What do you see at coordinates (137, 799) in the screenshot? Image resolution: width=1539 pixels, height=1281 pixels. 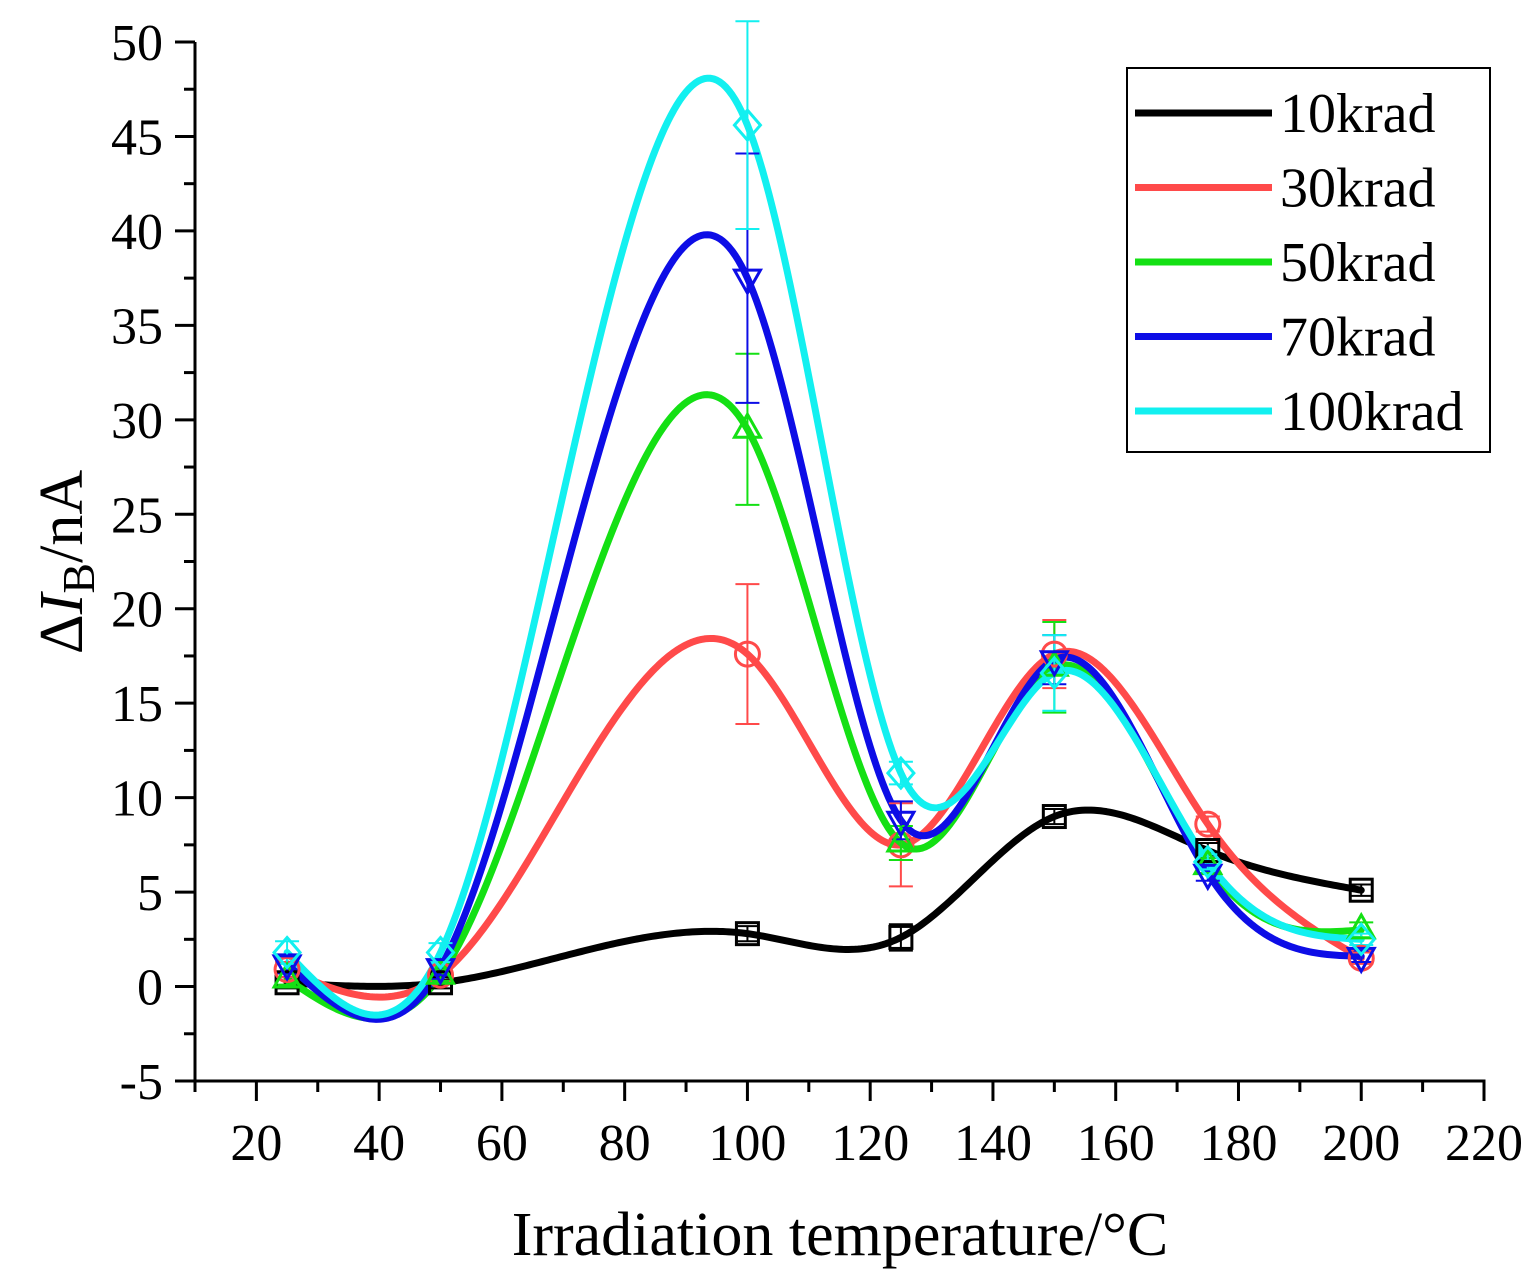 I see `y-tick-label: 10` at bounding box center [137, 799].